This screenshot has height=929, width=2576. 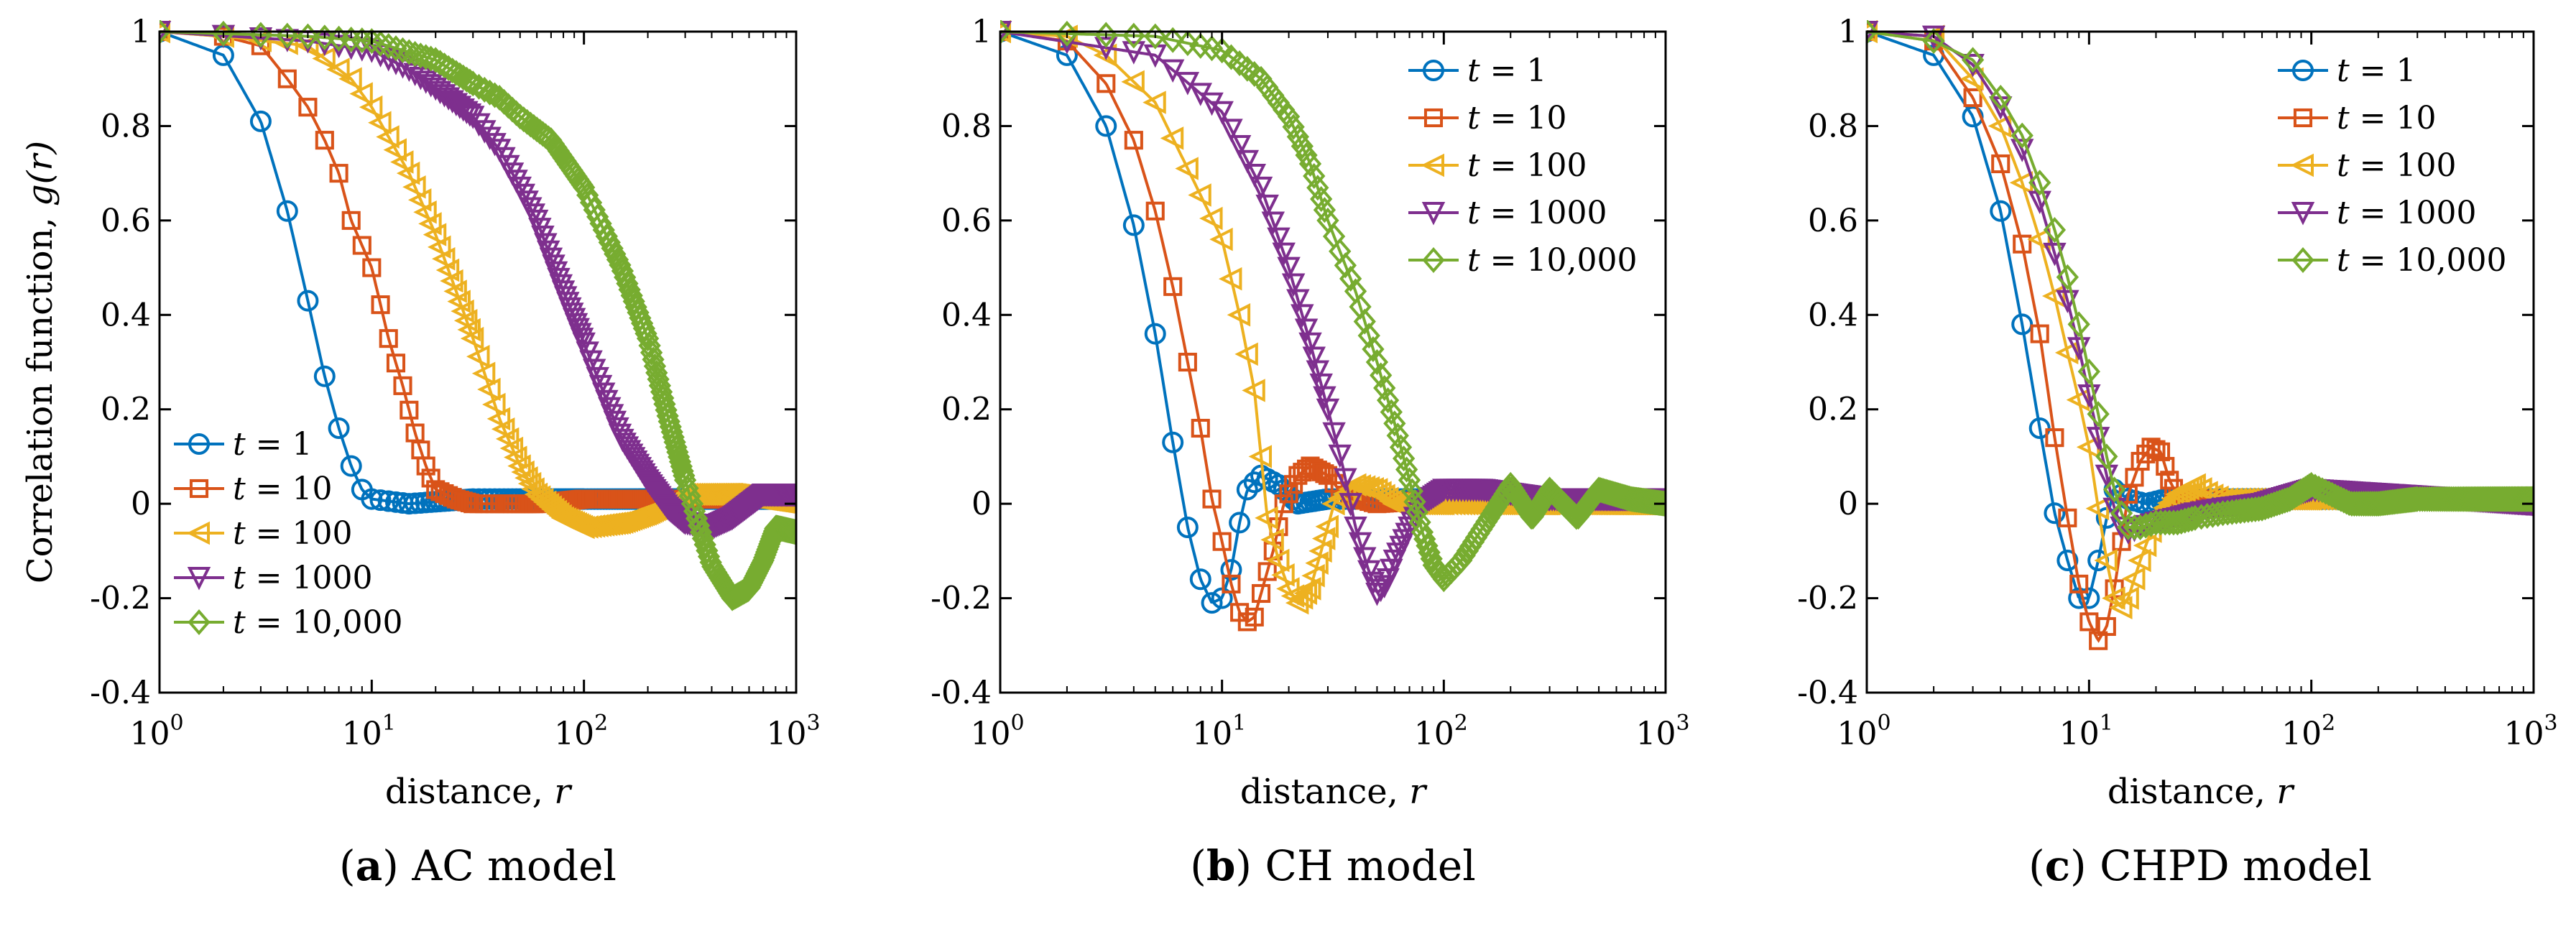 What do you see at coordinates (369, 731) in the screenshot?
I see `x-tick-label: 10¹` at bounding box center [369, 731].